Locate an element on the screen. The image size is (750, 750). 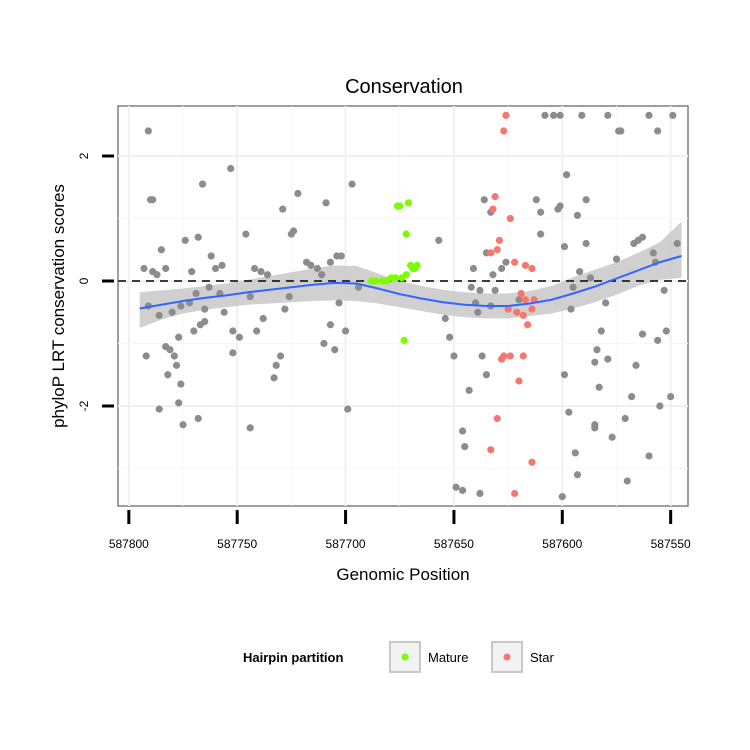
y-tick-label-2: 2 is located at coordinates (84, 155).